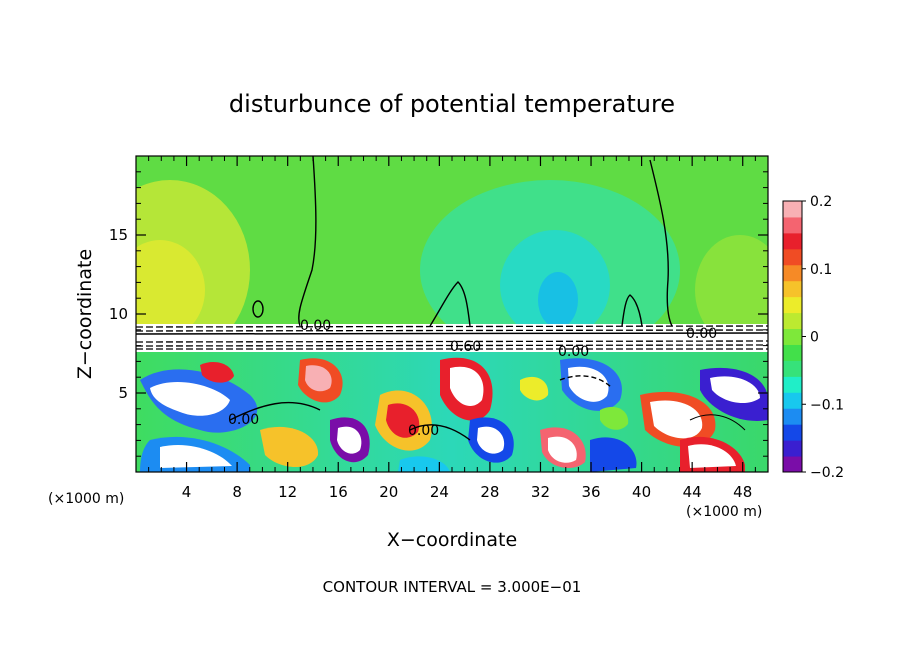 Image resolution: width=904 pixels, height=654 pixels. I want to click on x-unit-label-left: (×1000 m), so click(86, 499).